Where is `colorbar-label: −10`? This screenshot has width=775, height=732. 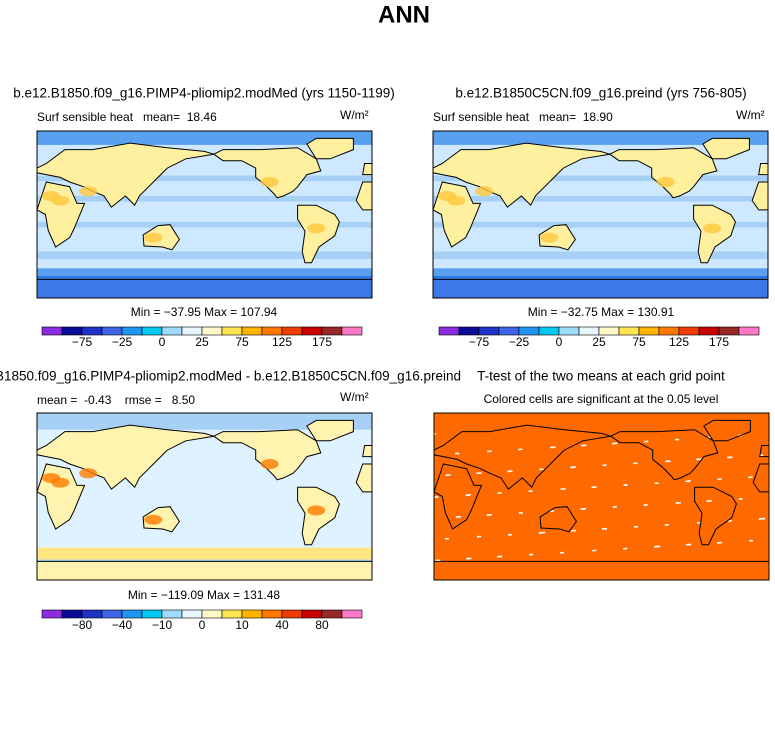 colorbar-label: −10 is located at coordinates (162, 625).